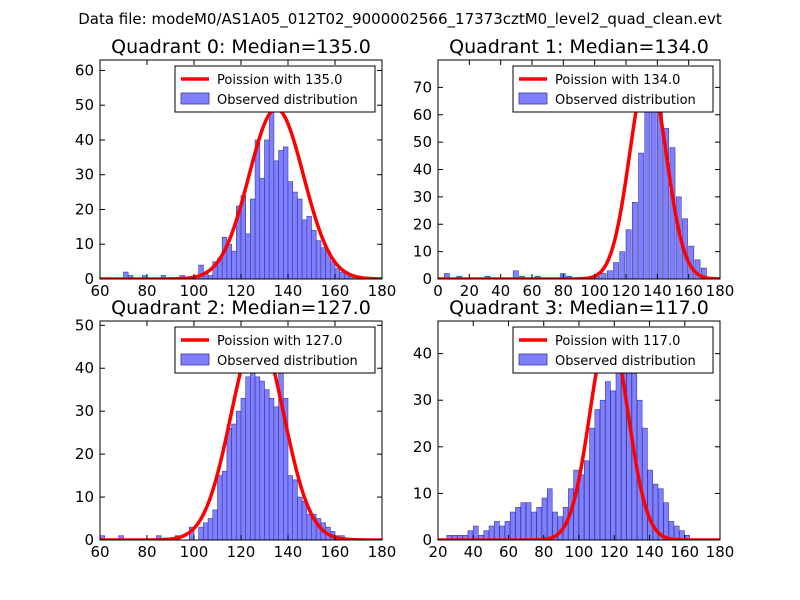 The image size is (800, 600). Describe the element at coordinates (275, 350) in the screenshot. I see `legend: Poission with 127.0 Observed distribution` at that location.